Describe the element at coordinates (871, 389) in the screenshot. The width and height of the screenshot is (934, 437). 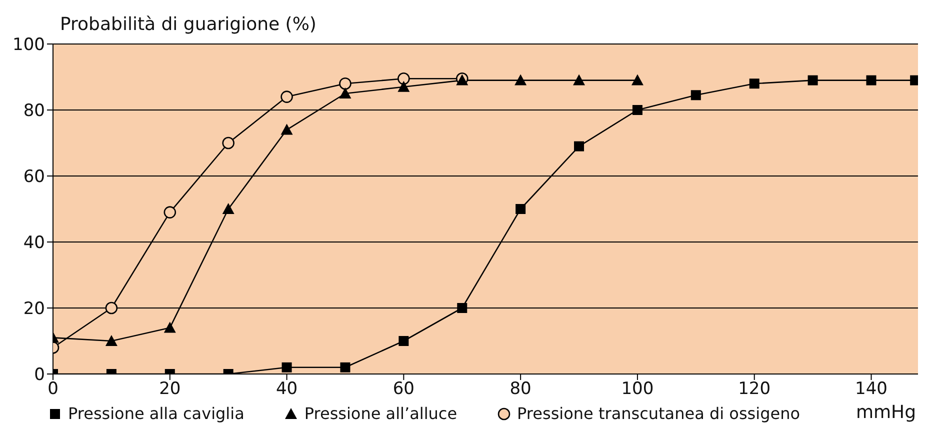
I see `x-tick-label: 140` at that location.